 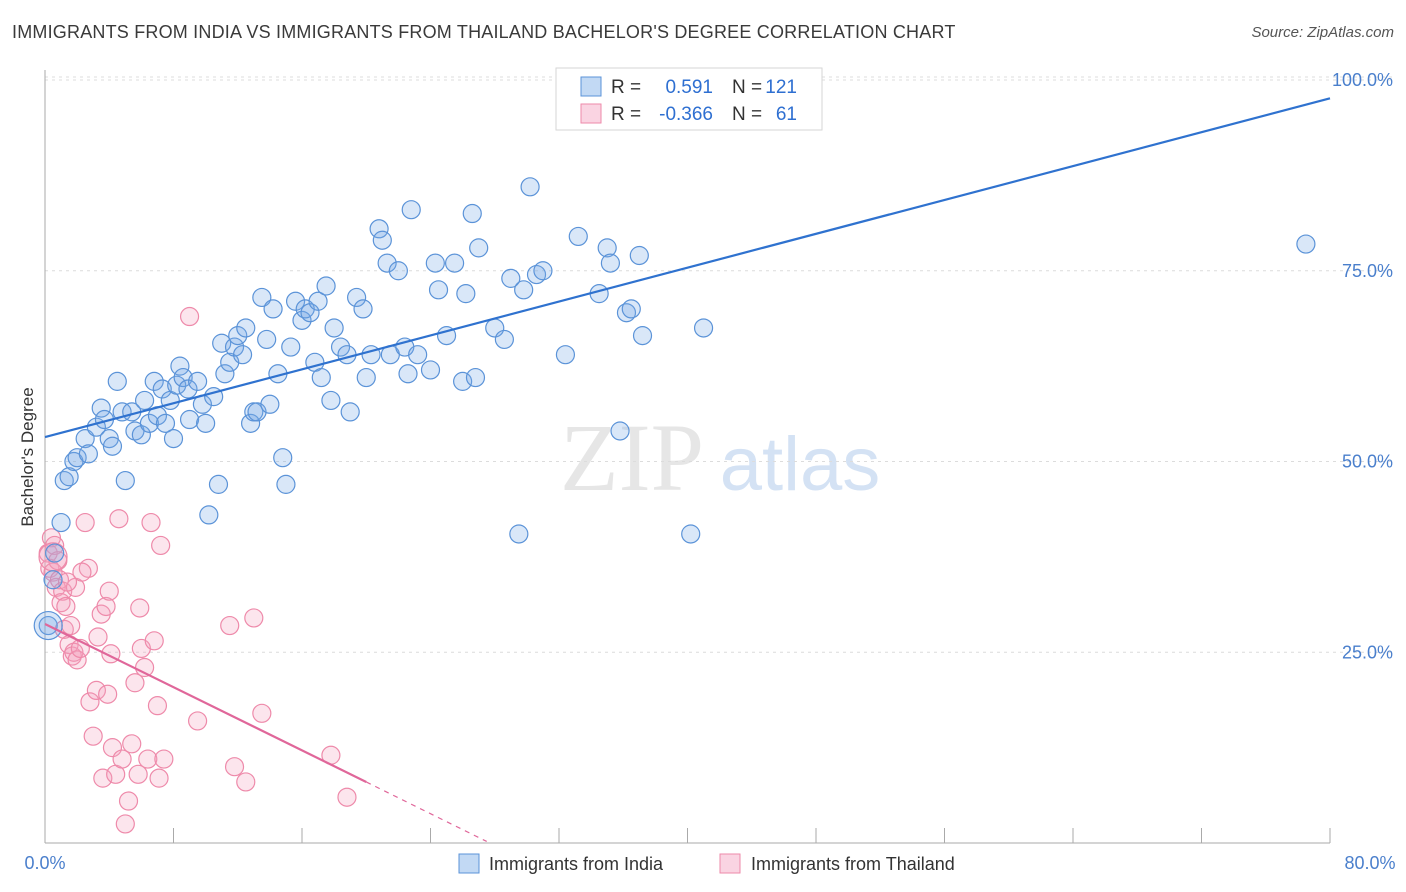 I want to click on india-r-label: R =, so click(x=626, y=87).